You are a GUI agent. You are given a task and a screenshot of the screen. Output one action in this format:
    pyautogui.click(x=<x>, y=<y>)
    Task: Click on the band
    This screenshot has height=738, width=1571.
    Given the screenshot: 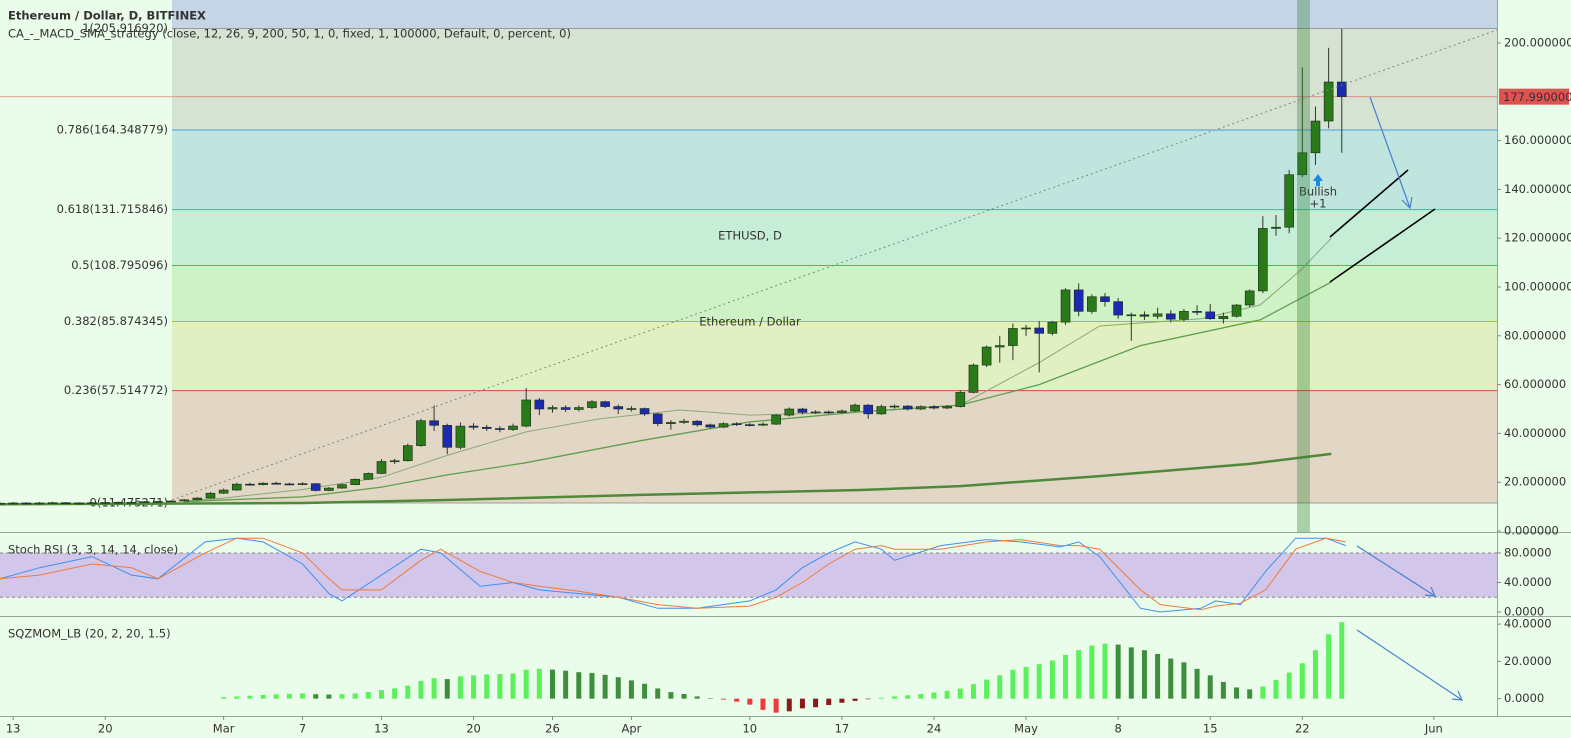 What is the action you would take?
    pyautogui.click(x=748, y=575)
    